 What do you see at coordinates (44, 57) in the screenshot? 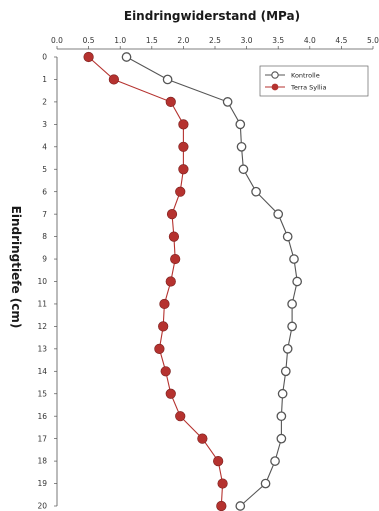
I see `y-tick-label: 0` at bounding box center [44, 57].